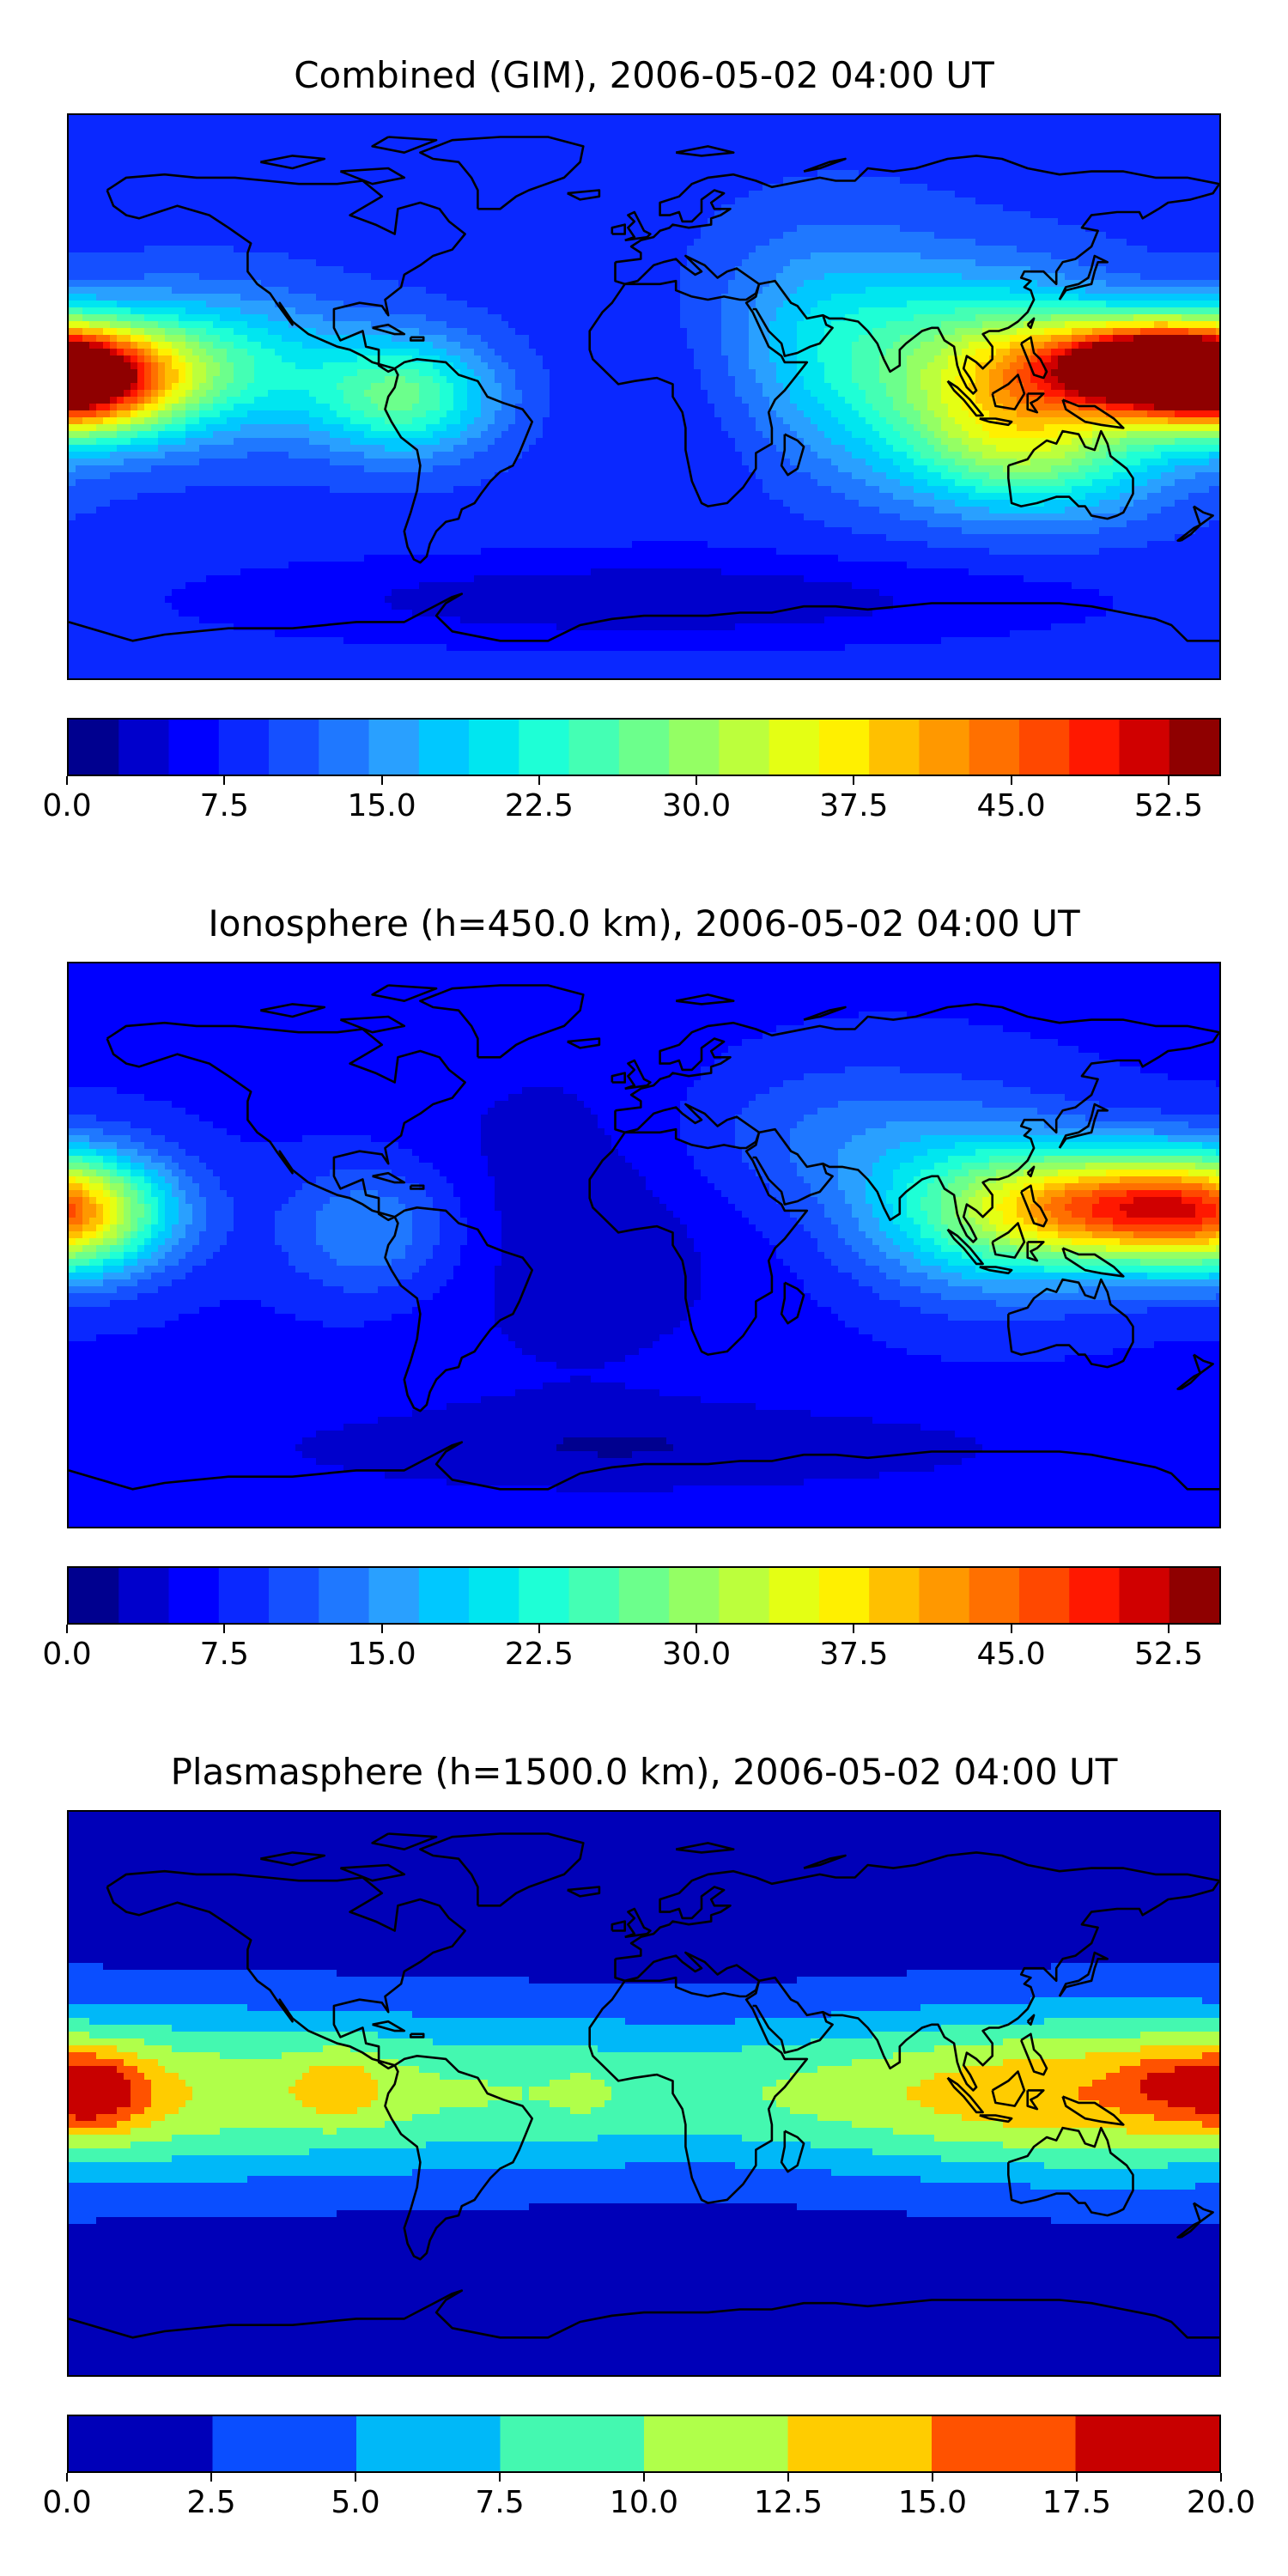 This screenshot has width=1288, height=2576. I want to click on colorbar, so click(644, 1595).